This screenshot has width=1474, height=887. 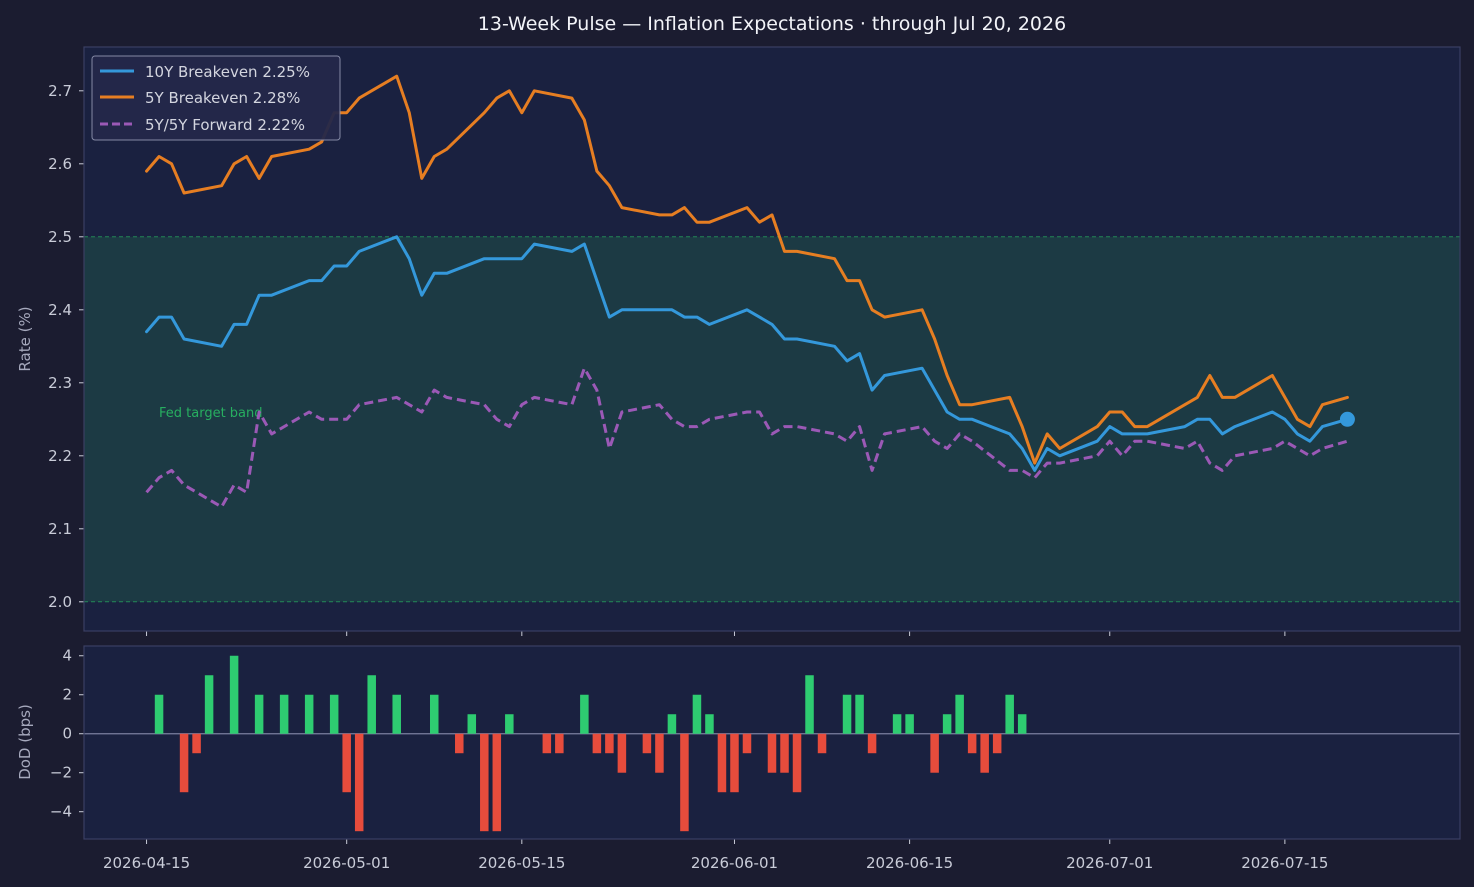 What do you see at coordinates (211, 413) in the screenshot?
I see `target-band-label: Fed target band` at bounding box center [211, 413].